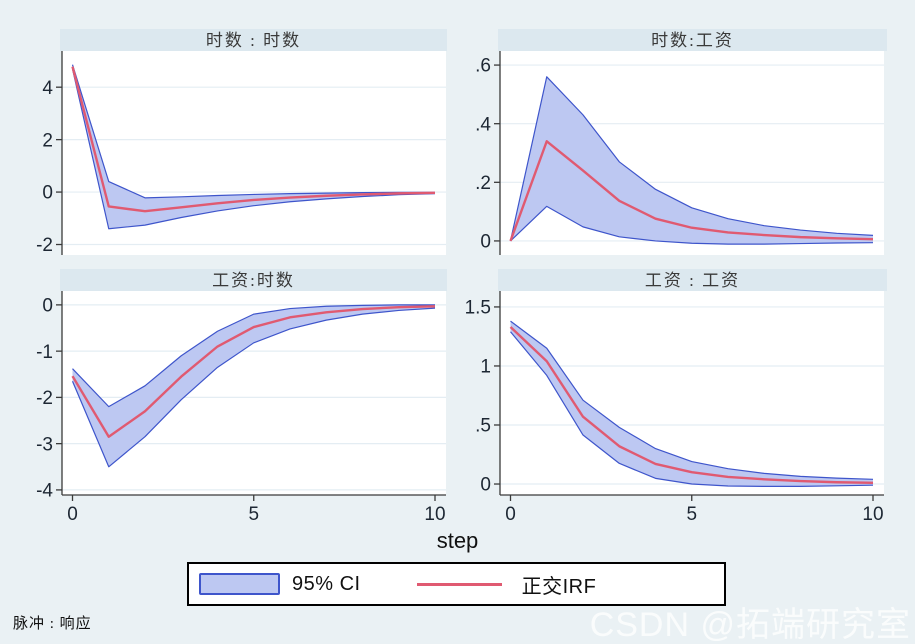 This screenshot has width=915, height=644. I want to click on panel-title: 工资:时数, so click(253, 280).